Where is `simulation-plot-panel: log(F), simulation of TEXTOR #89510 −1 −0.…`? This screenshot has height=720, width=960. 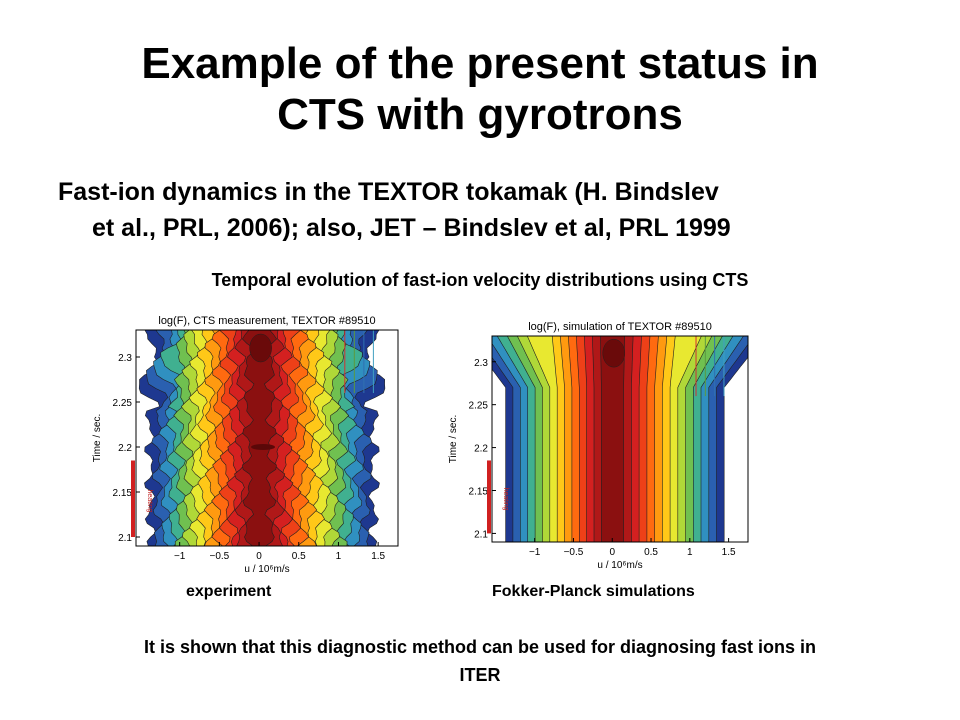
simulation-plot-panel: log(F), simulation of TEXTOR #89510 −1 −0.… is located at coordinates (598, 444).